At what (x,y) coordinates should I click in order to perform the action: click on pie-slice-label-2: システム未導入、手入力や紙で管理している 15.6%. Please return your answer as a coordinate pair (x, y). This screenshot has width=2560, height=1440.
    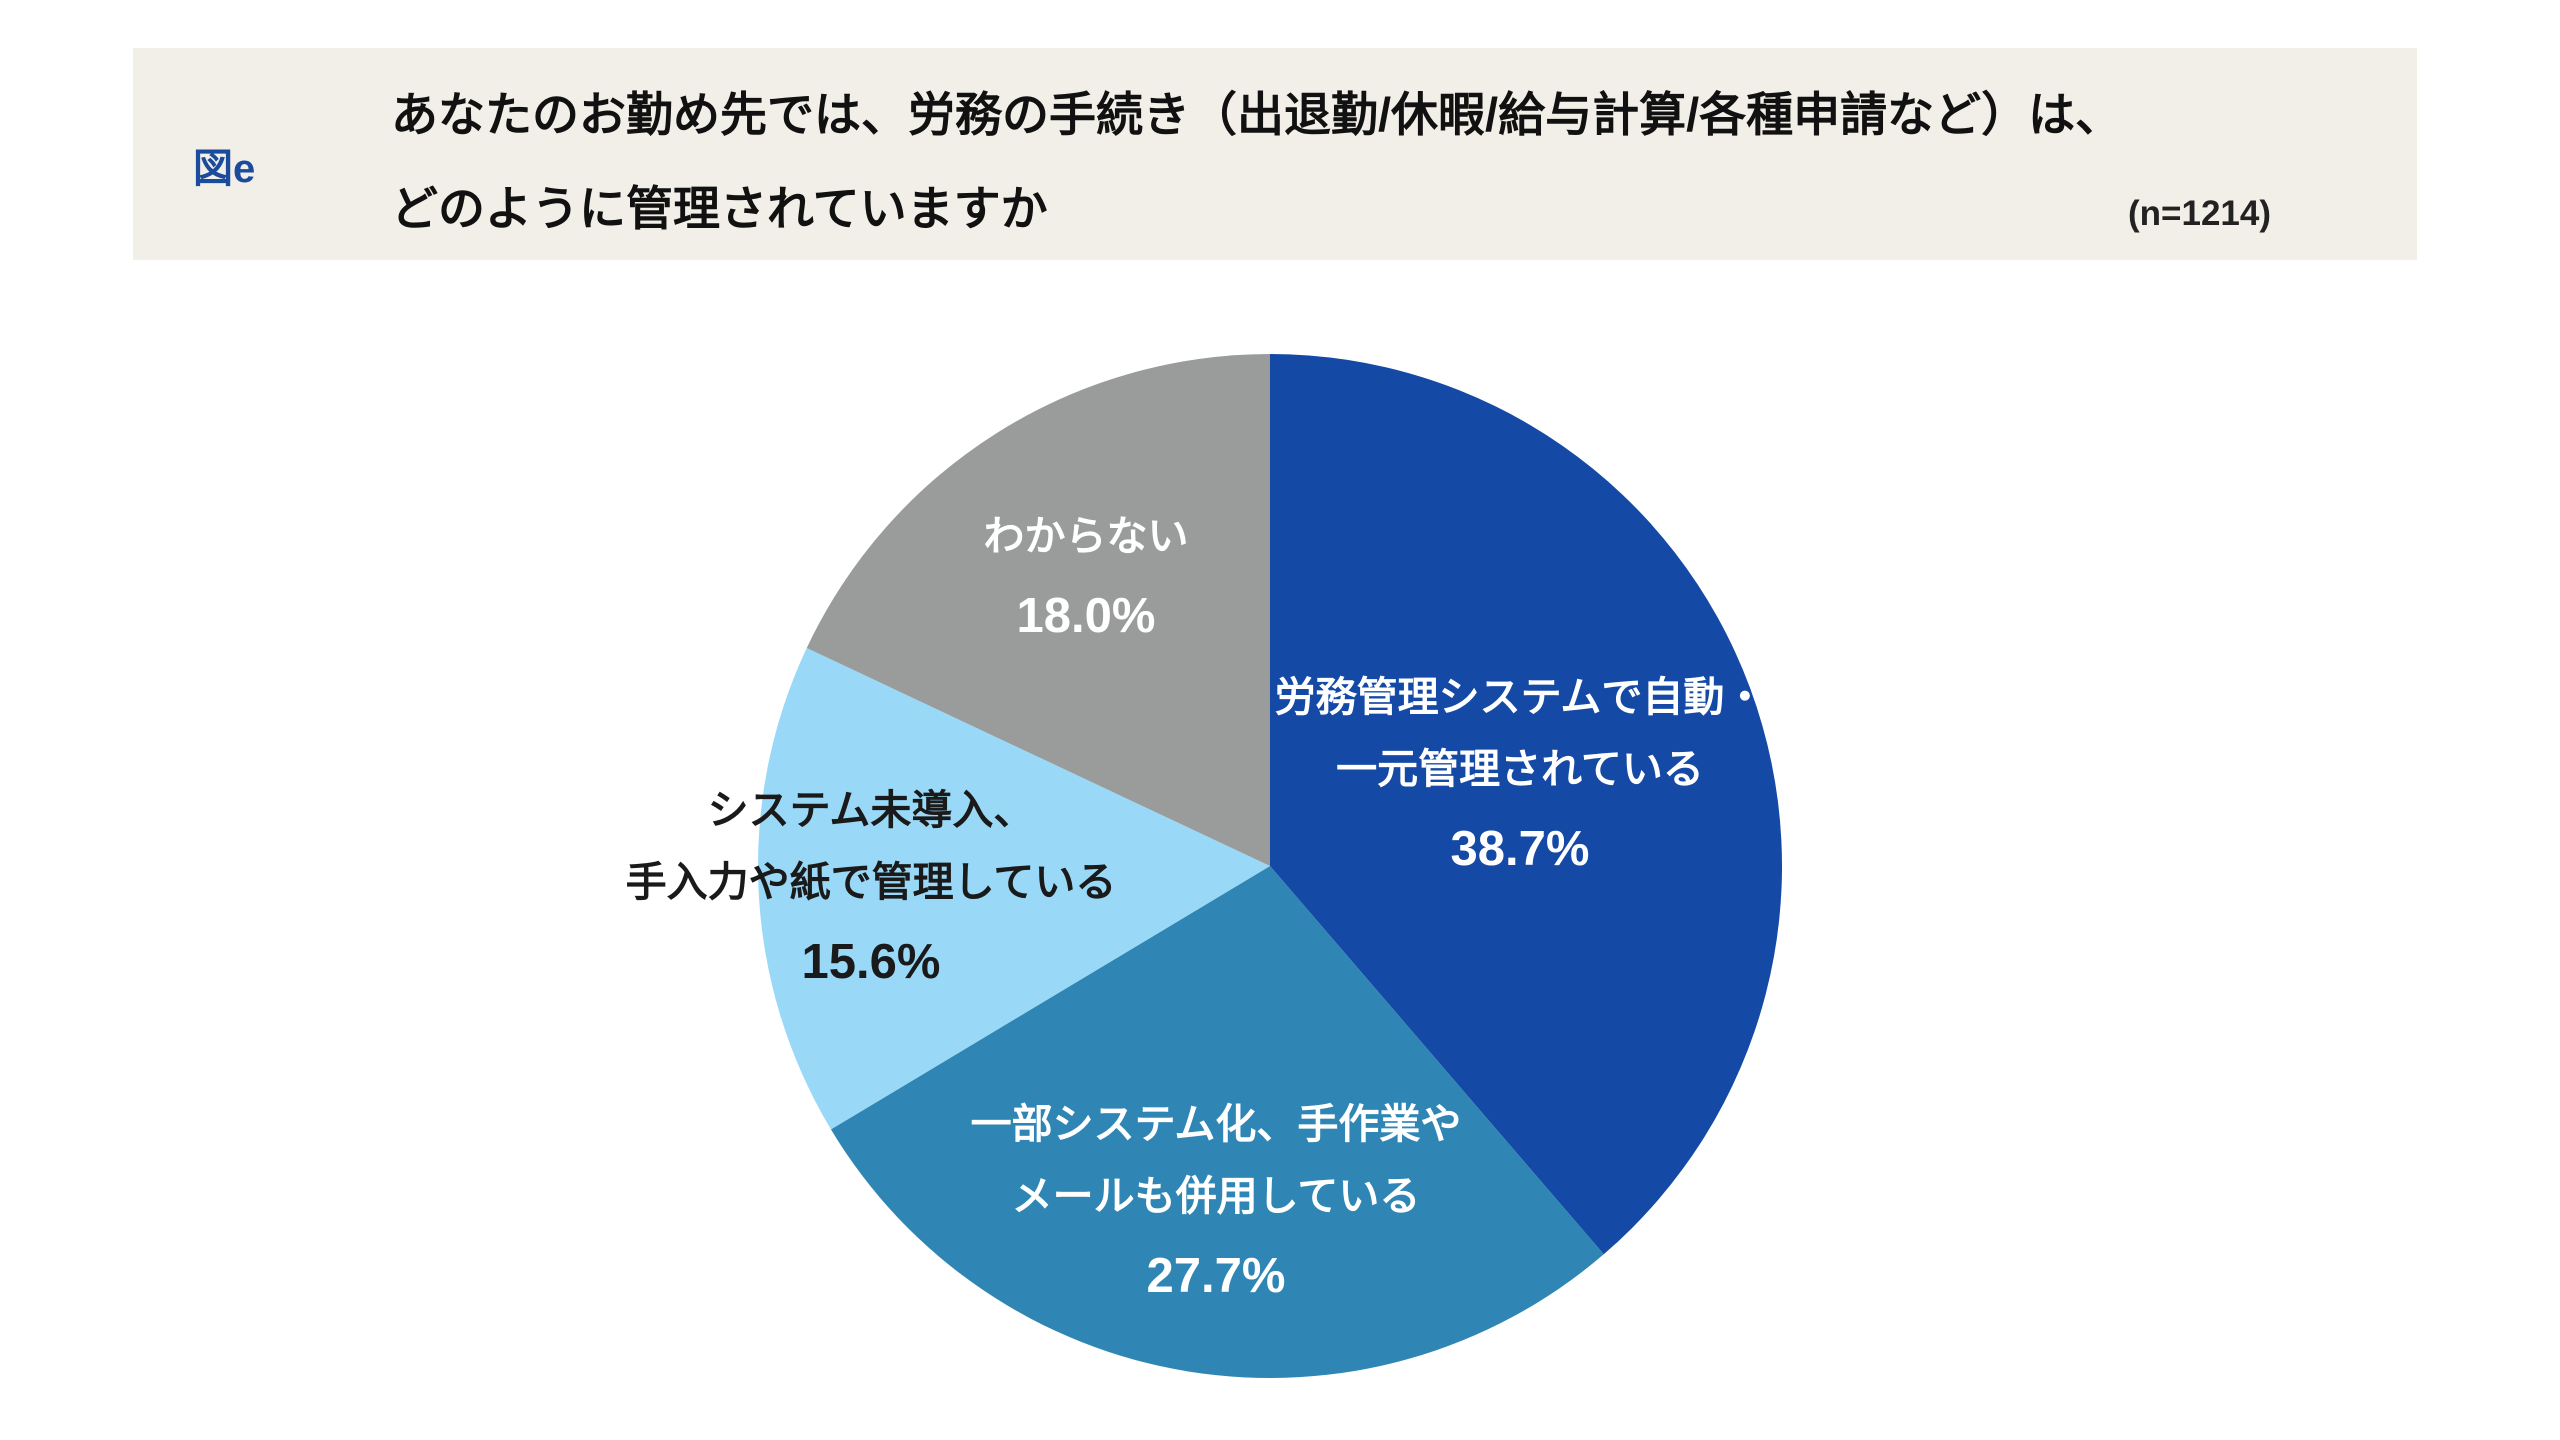
    Looking at the image, I should click on (871, 886).